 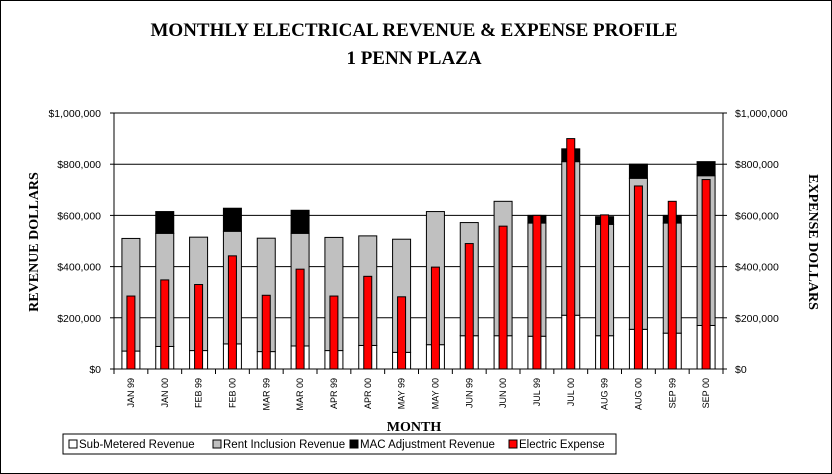 What do you see at coordinates (812, 242) in the screenshot?
I see `y-axis-right-title: EXPENSE DOLLARS` at bounding box center [812, 242].